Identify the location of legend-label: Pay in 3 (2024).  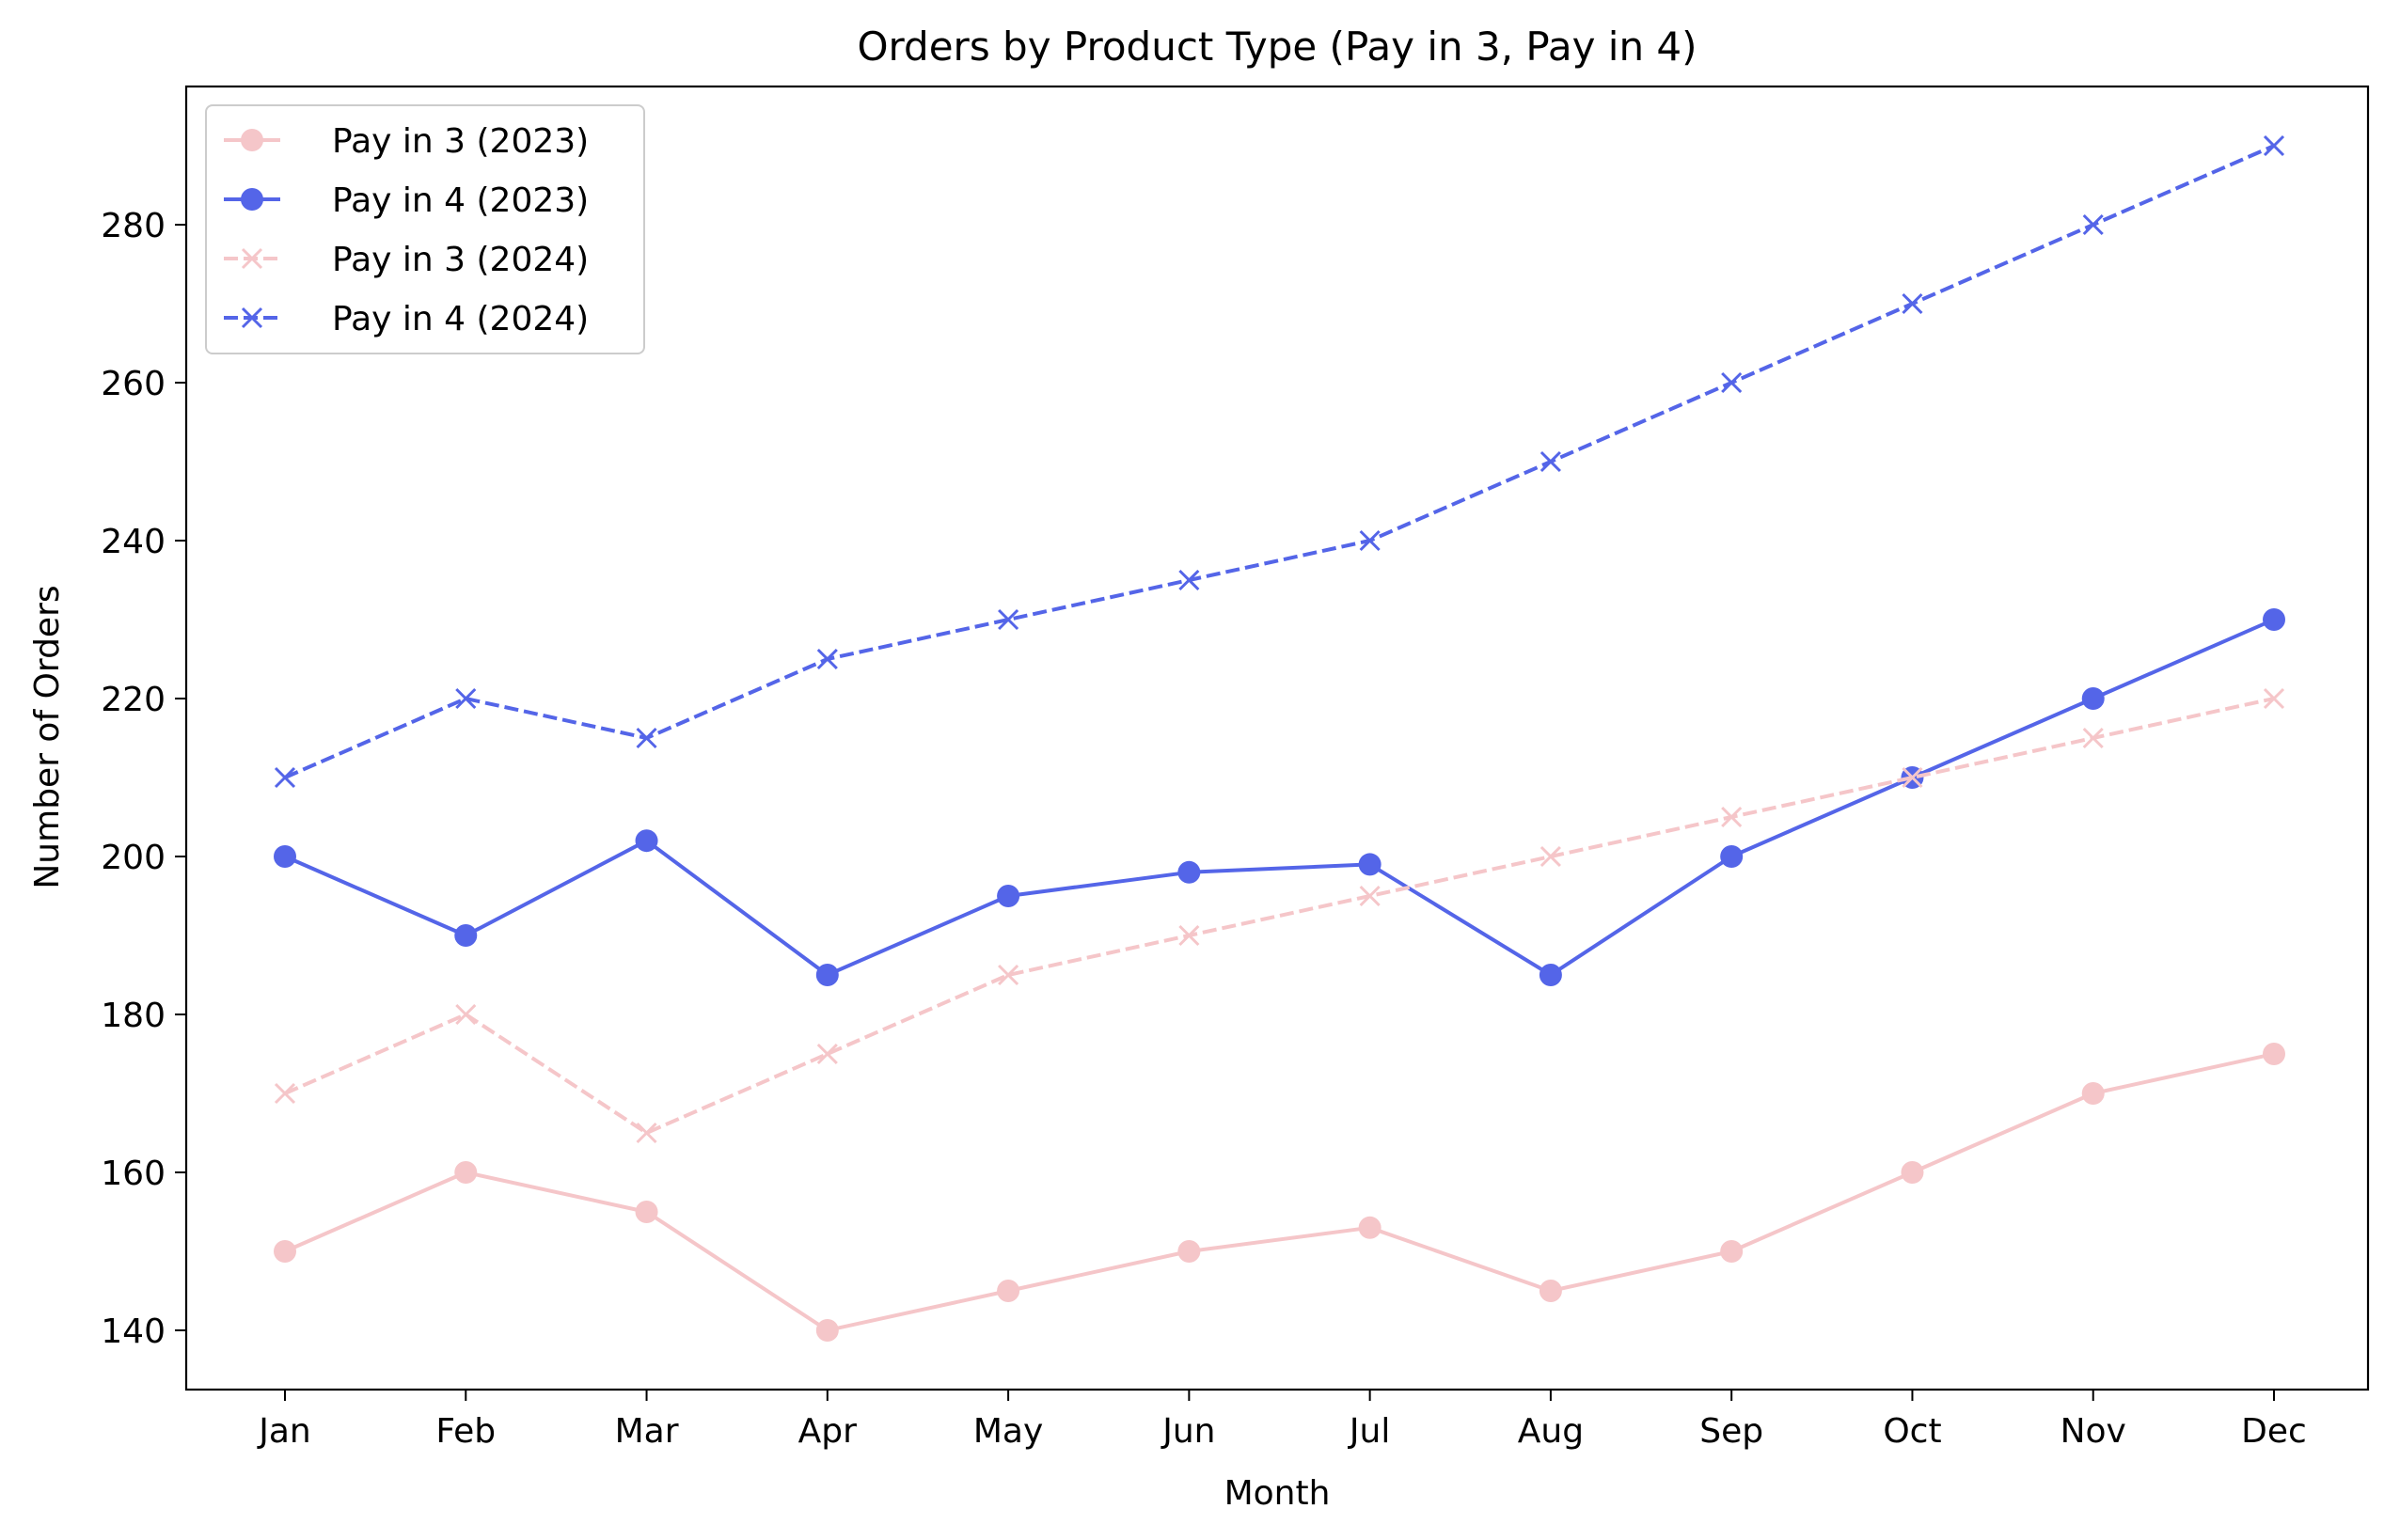
(460, 260).